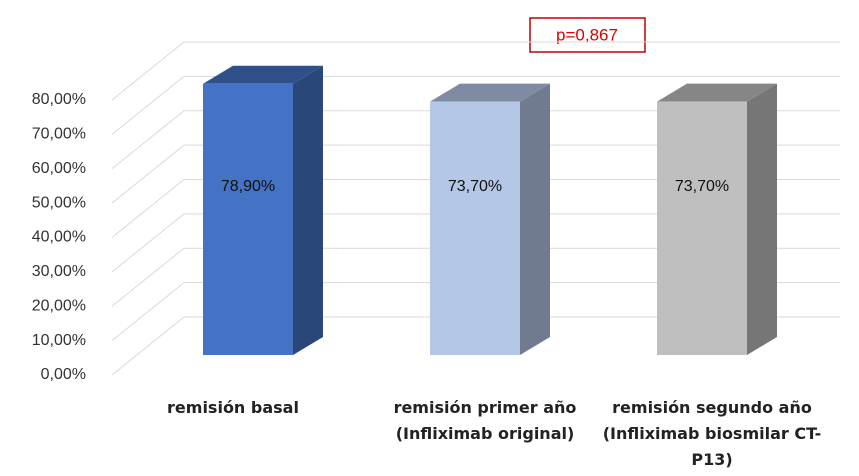 The height and width of the screenshot is (476, 859). What do you see at coordinates (59, 271) in the screenshot?
I see `y-tick-label: 30,00%` at bounding box center [59, 271].